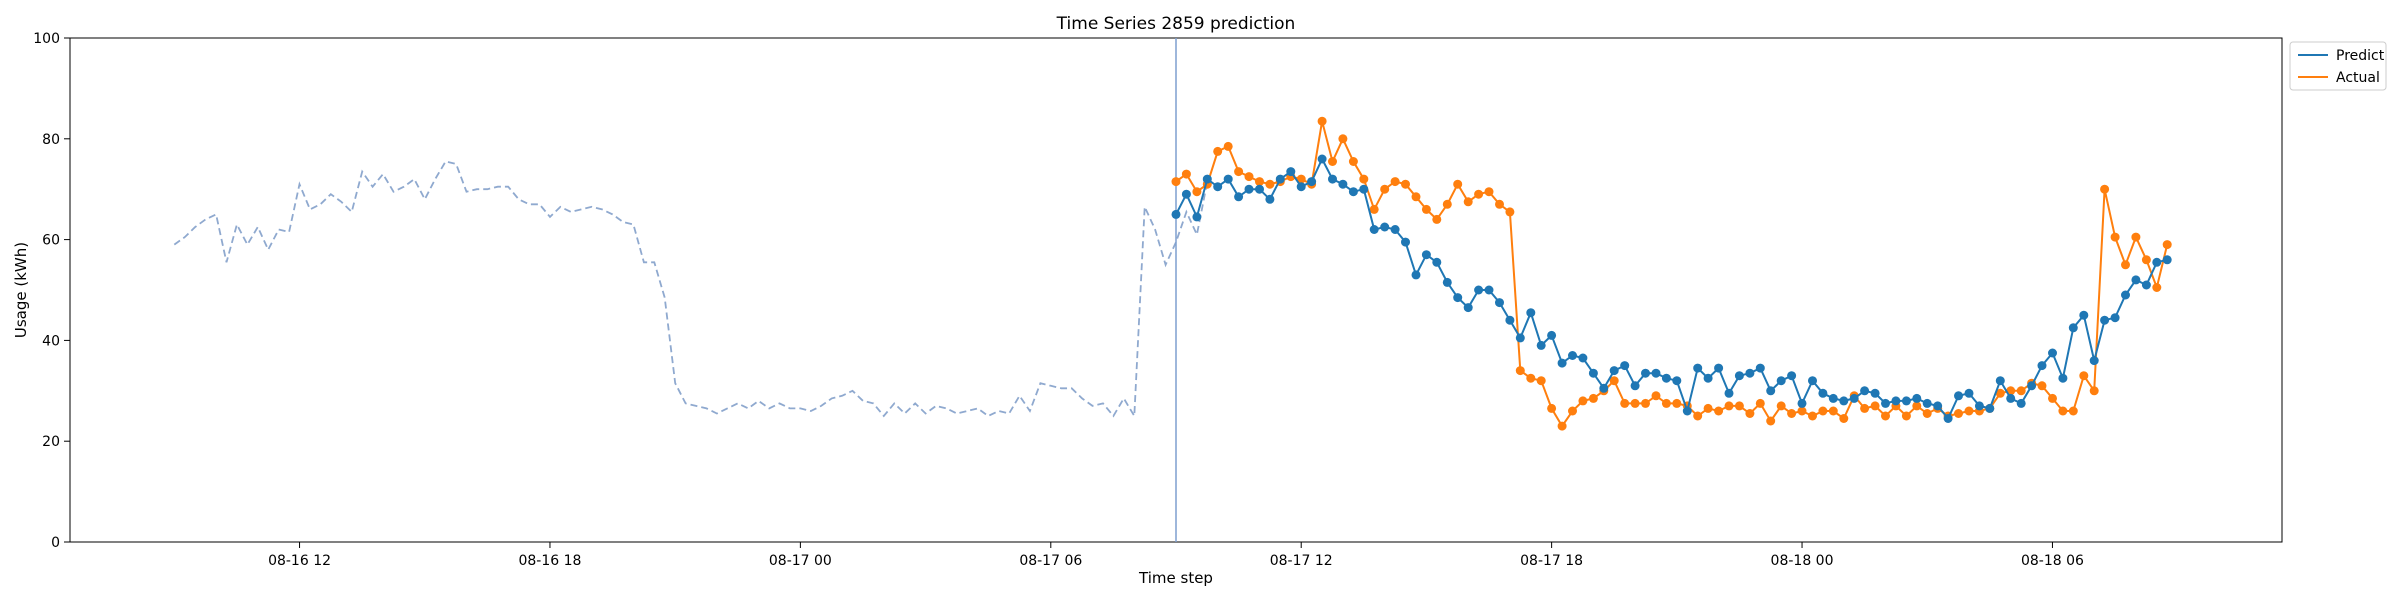  What do you see at coordinates (51, 291) in the screenshot?
I see `y-axis: 0 20 40 60 80 100` at bounding box center [51, 291].